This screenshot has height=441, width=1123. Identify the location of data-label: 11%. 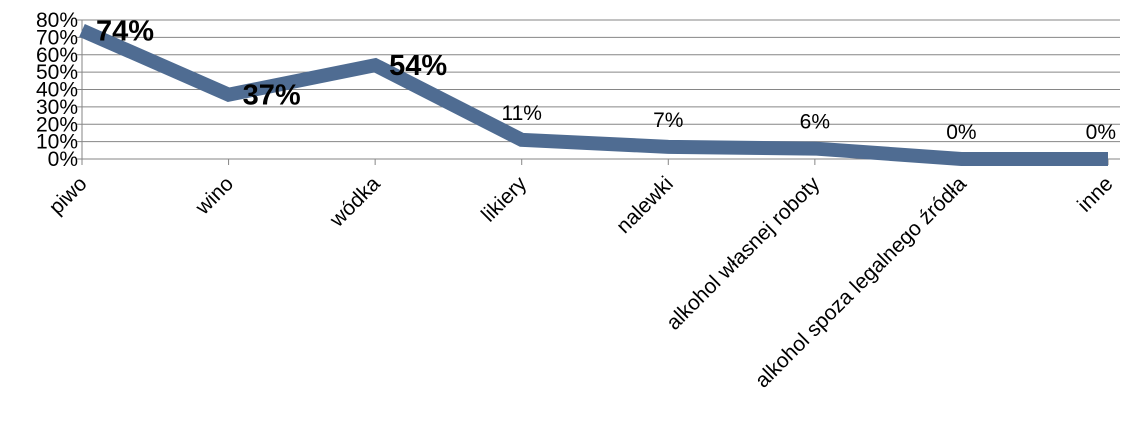
(521, 113).